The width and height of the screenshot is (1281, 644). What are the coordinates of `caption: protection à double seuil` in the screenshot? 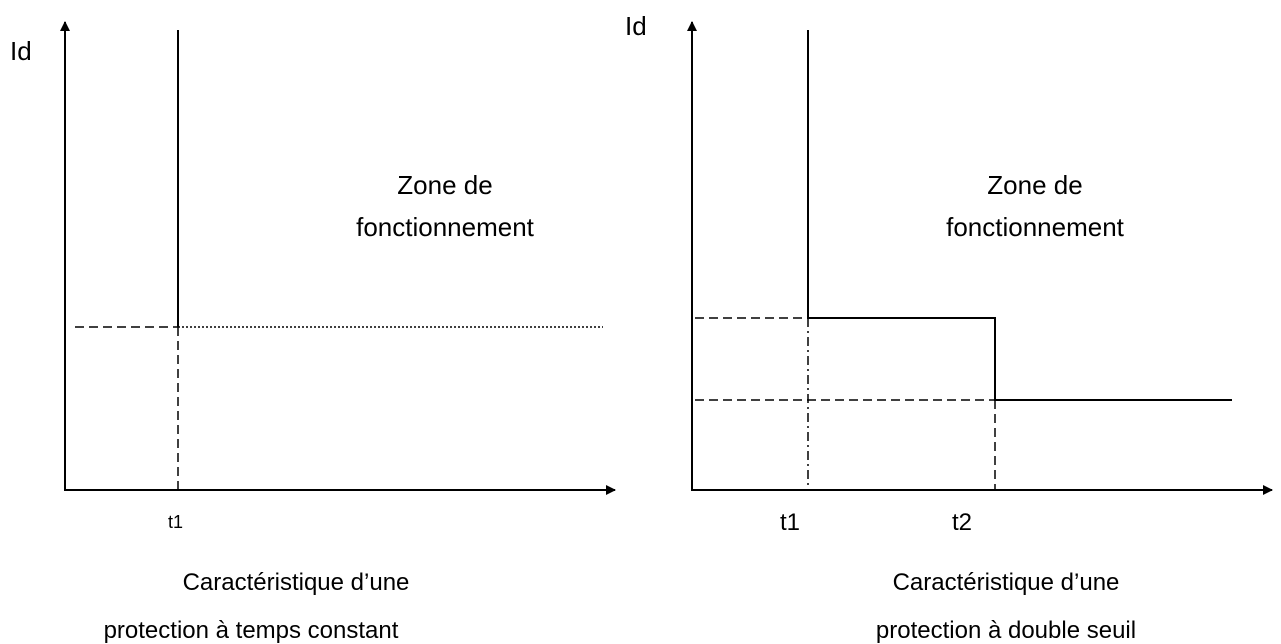 It's located at (1006, 630).